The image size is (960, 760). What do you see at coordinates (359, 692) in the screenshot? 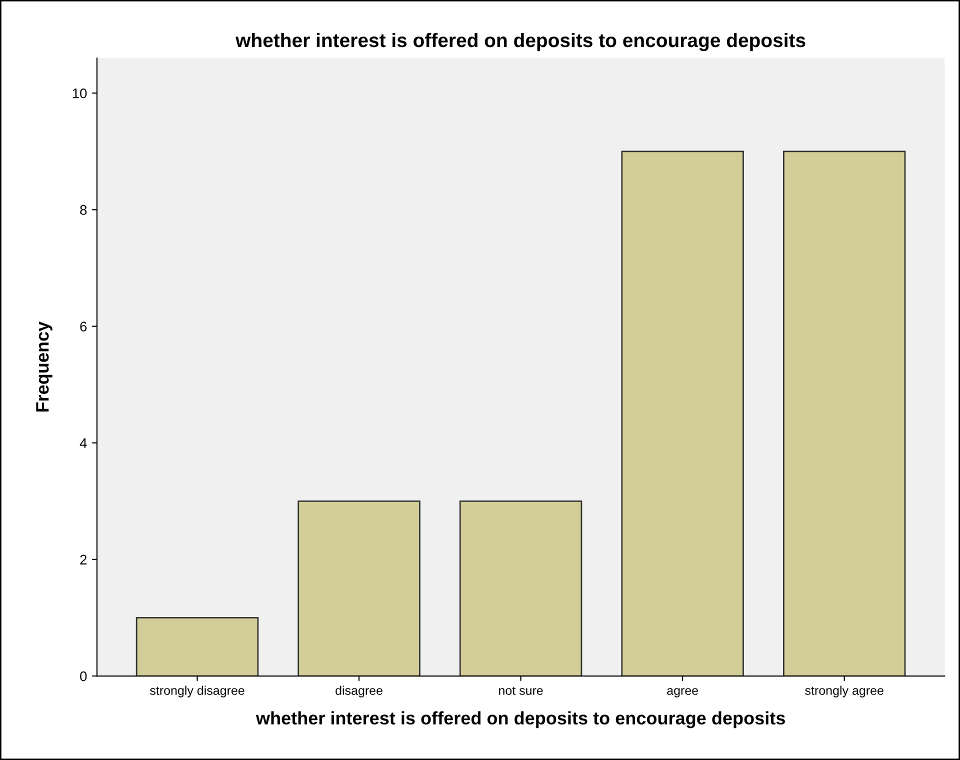
I see `x-tick-label: disagree` at bounding box center [359, 692].